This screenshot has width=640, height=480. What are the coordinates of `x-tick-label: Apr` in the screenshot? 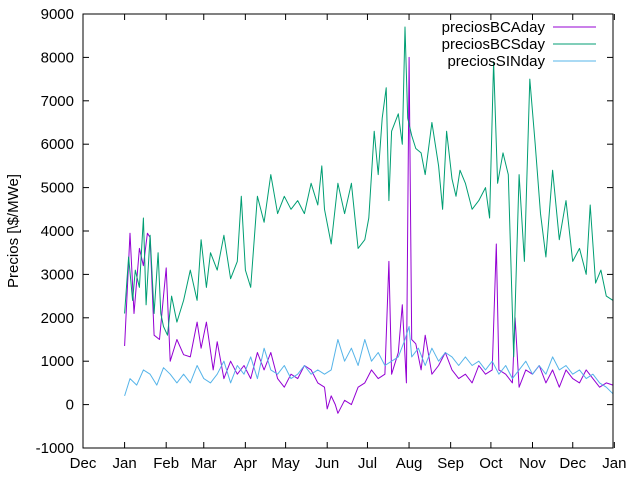 It's located at (245, 463).